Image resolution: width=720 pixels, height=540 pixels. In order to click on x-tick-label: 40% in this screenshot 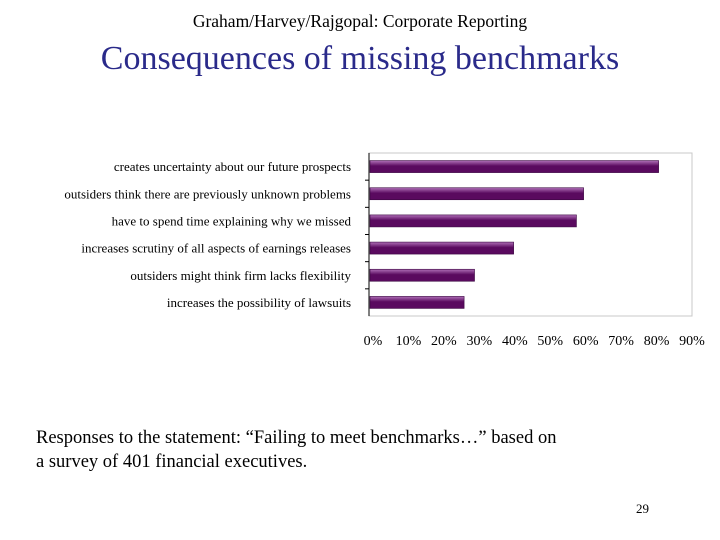, I will do `click(515, 341)`.